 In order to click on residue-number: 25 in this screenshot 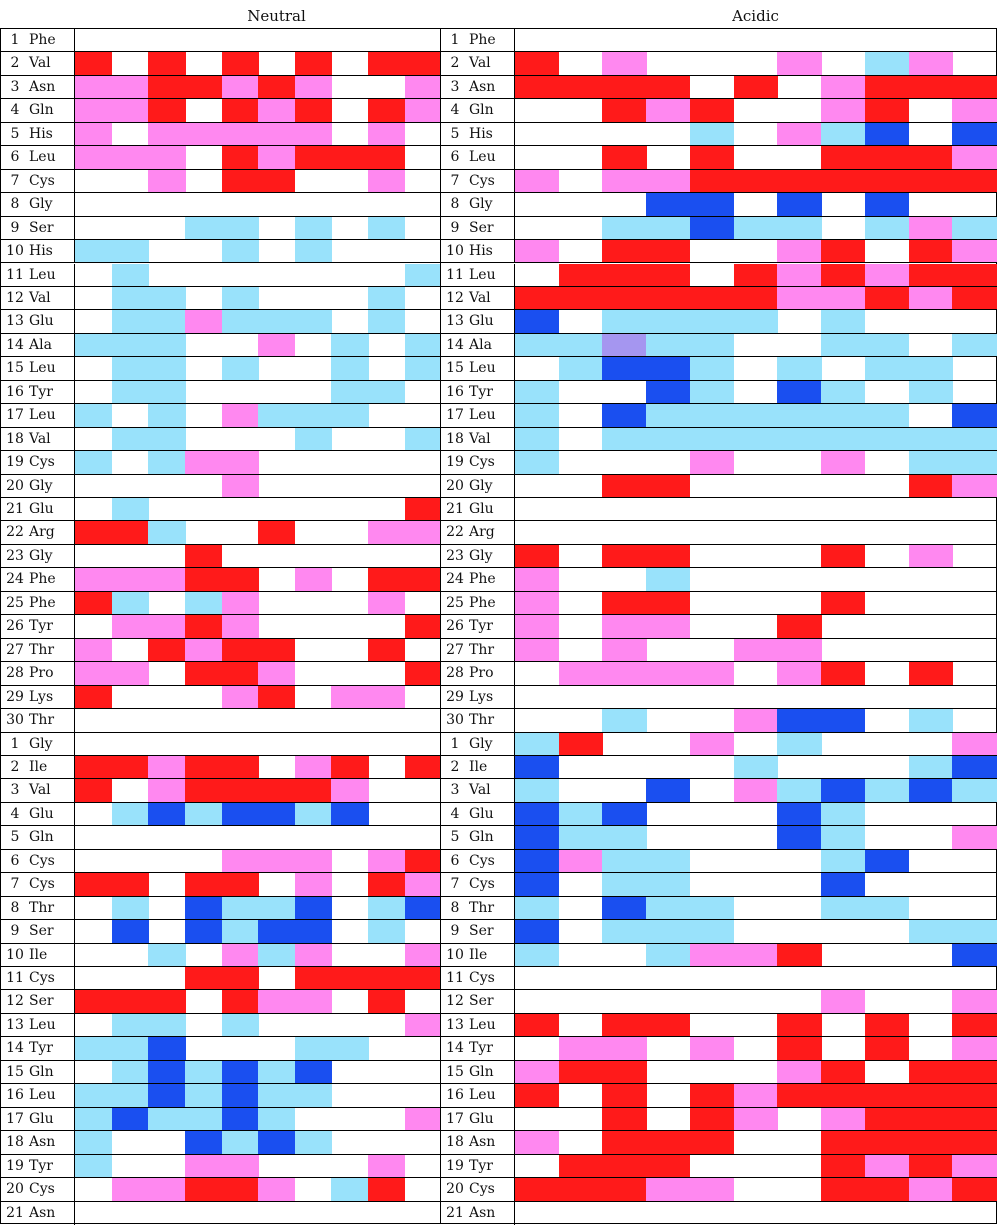, I will do `click(15, 602)`.